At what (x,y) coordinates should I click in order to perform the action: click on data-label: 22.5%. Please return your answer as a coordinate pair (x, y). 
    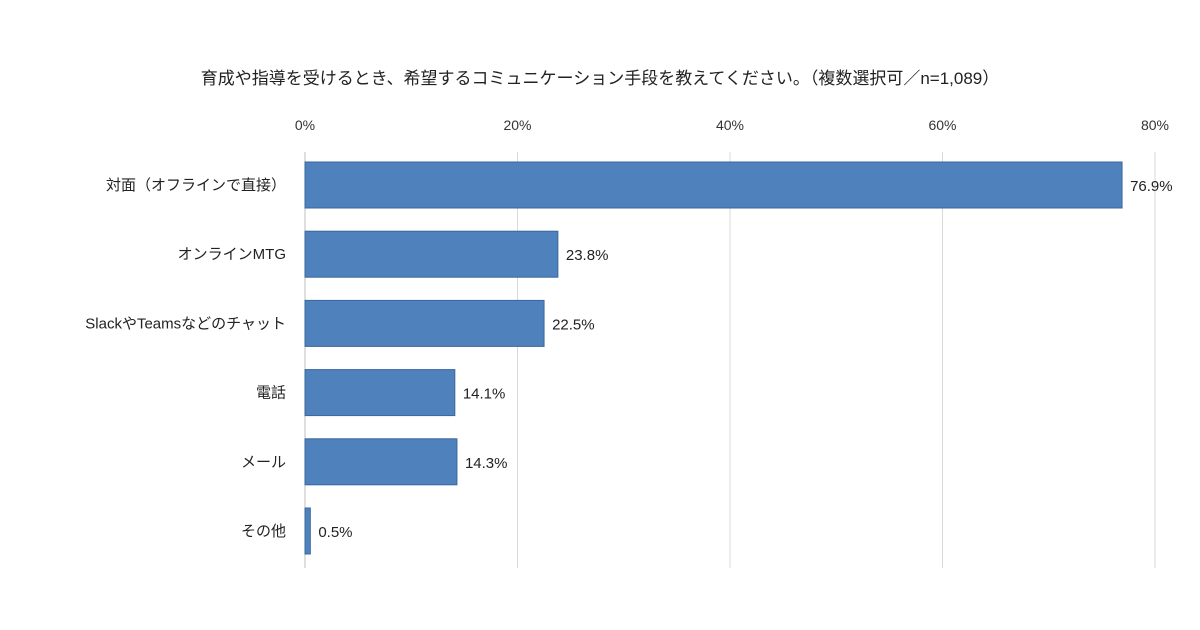
    Looking at the image, I should click on (573, 324).